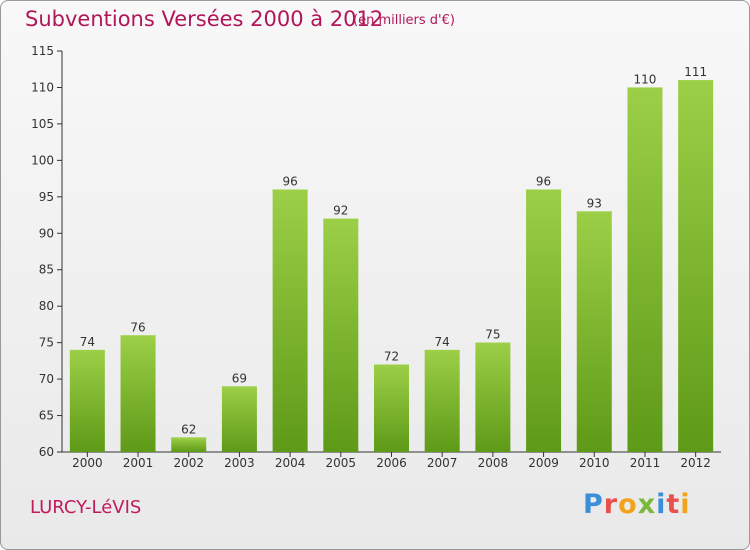  What do you see at coordinates (137, 327) in the screenshot?
I see `bar-value-label: 76` at bounding box center [137, 327].